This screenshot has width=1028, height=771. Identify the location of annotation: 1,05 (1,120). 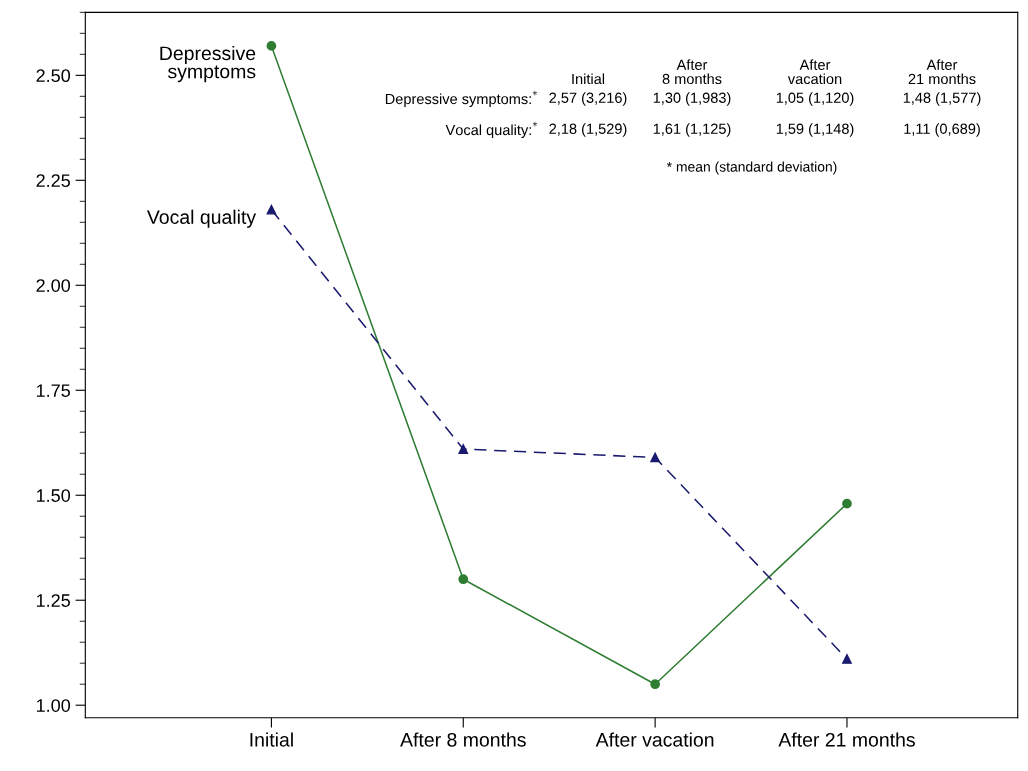
(815, 99).